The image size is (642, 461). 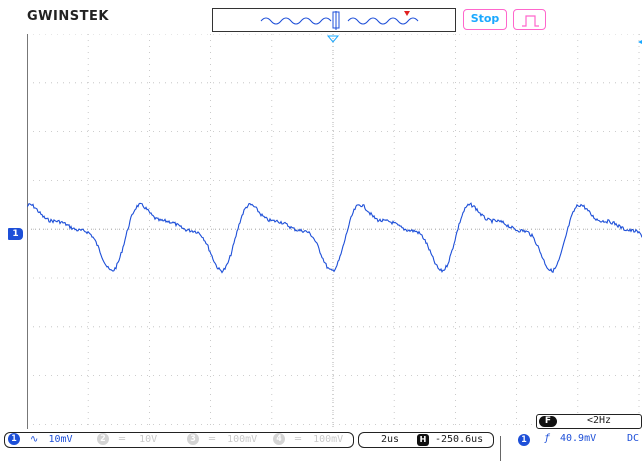 What do you see at coordinates (127, 440) in the screenshot?
I see `ch2-setting: 2 ═ 10V` at bounding box center [127, 440].